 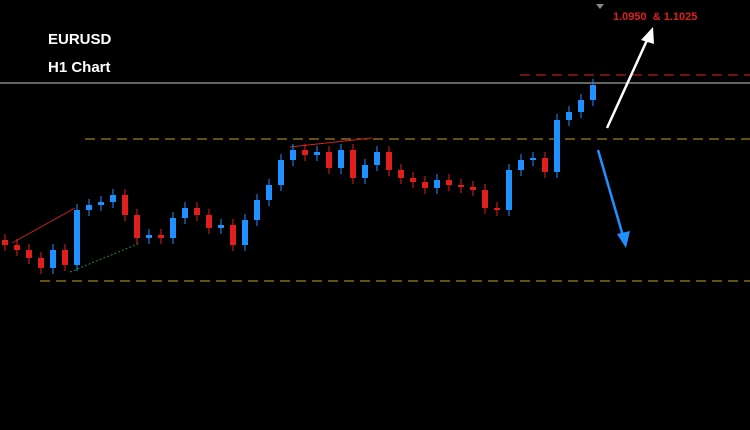 What do you see at coordinates (655, 17) in the screenshot?
I see `target-annotation: 1.0950 & 1.1025` at bounding box center [655, 17].